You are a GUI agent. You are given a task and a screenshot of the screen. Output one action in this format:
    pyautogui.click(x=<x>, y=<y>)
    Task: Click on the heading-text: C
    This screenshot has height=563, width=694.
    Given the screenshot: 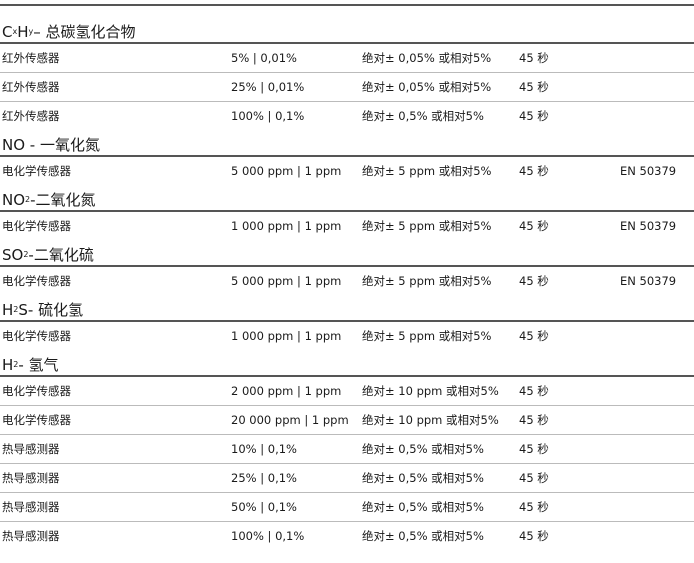 What is the action you would take?
    pyautogui.click(x=7, y=32)
    